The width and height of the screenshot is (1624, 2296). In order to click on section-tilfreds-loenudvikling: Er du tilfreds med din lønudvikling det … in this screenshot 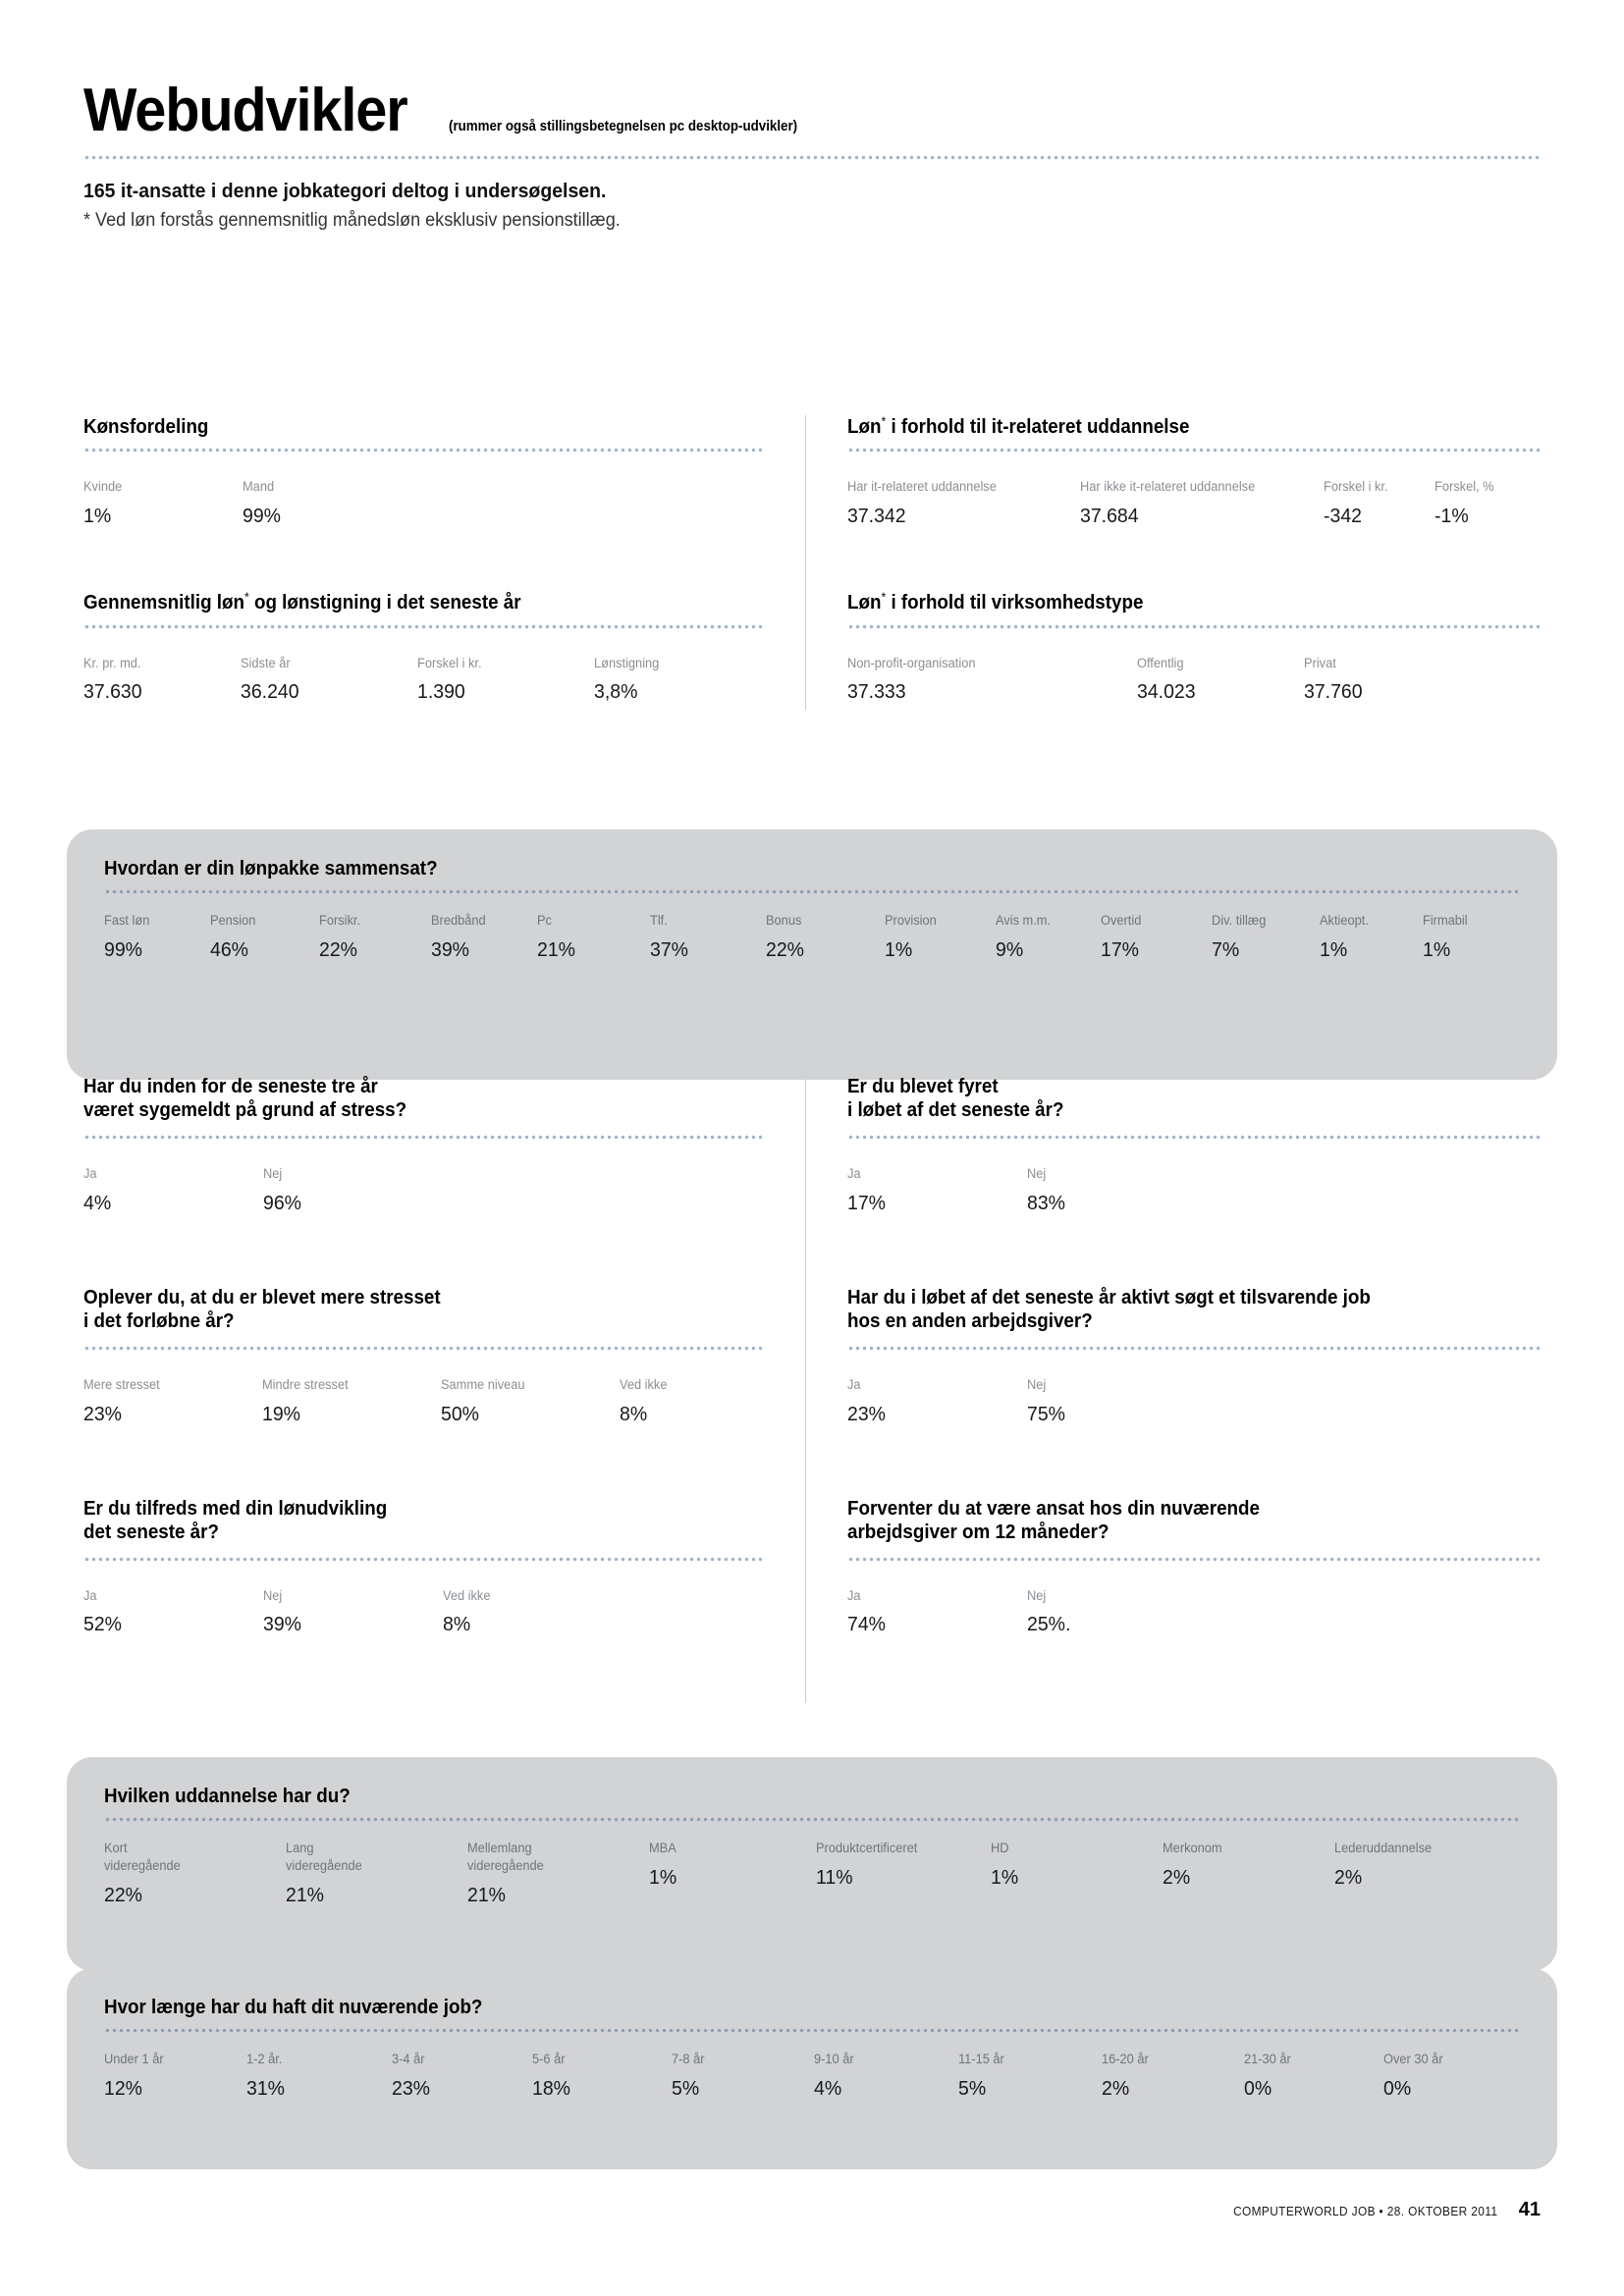, I will do `click(424, 1567)`.